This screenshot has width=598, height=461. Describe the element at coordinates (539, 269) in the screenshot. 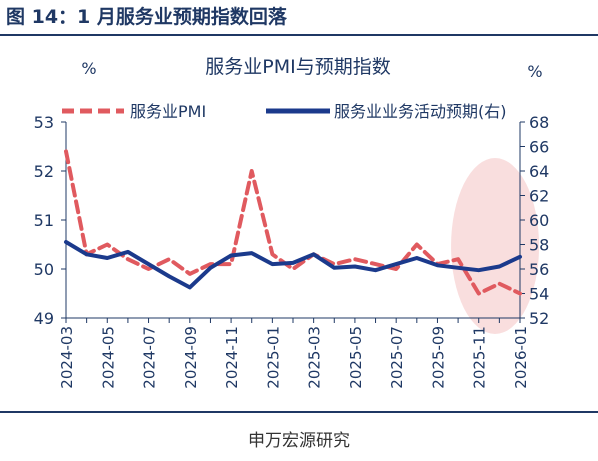

I see `right-axis-tick-label: 56` at that location.